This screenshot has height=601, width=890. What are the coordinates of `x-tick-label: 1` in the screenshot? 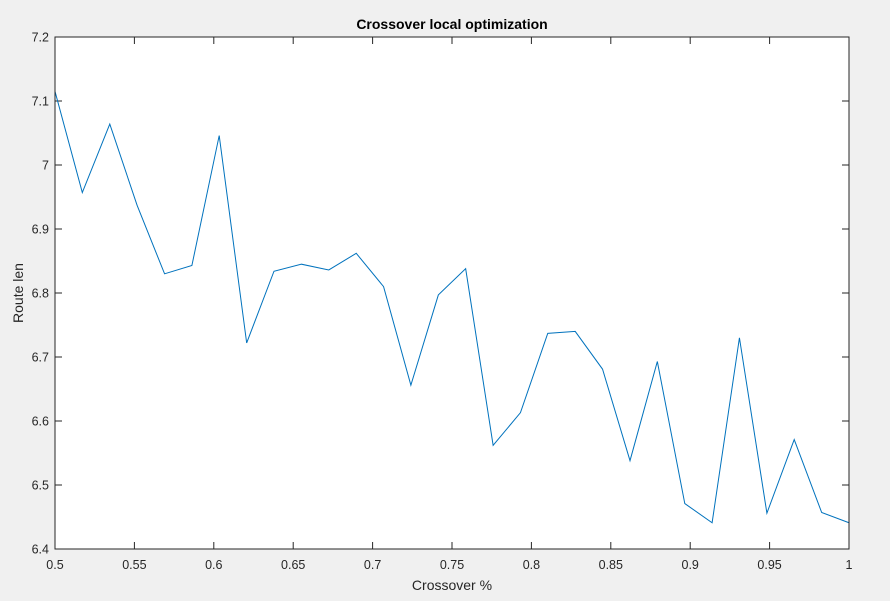 It's located at (849, 565).